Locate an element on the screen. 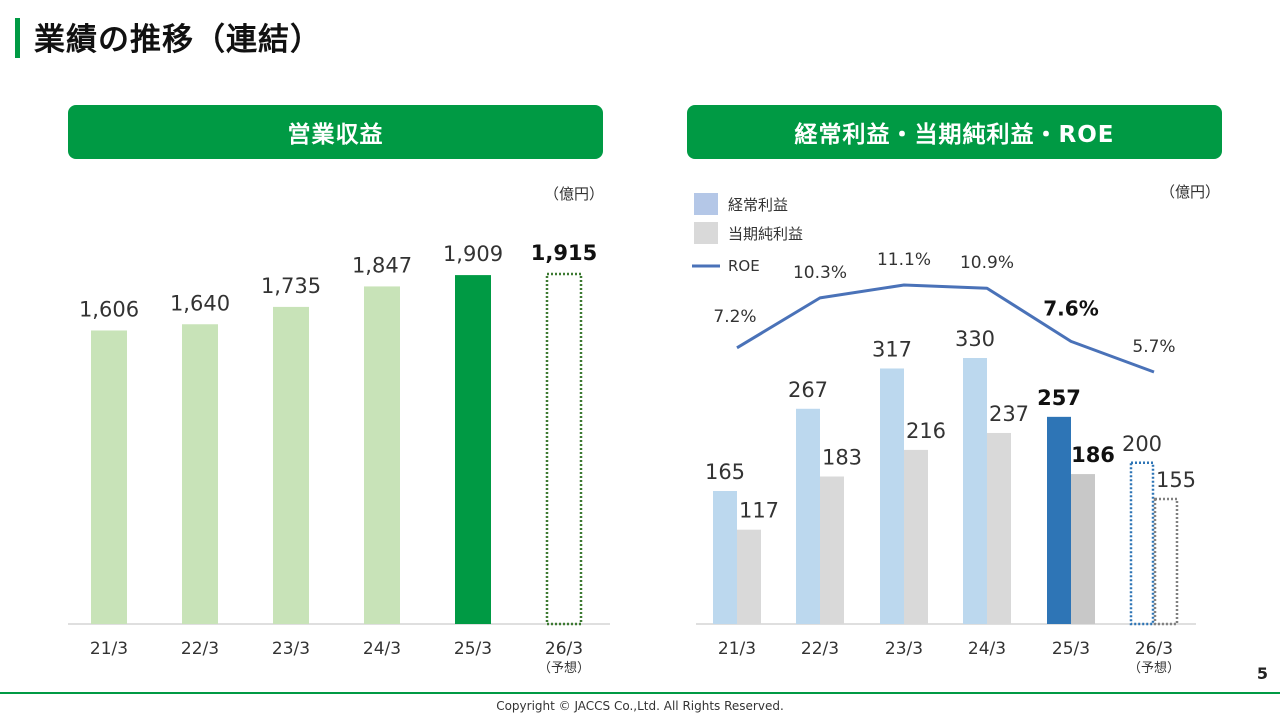 The height and width of the screenshot is (720, 1280). net-income-label-5: 155 is located at coordinates (1176, 480).